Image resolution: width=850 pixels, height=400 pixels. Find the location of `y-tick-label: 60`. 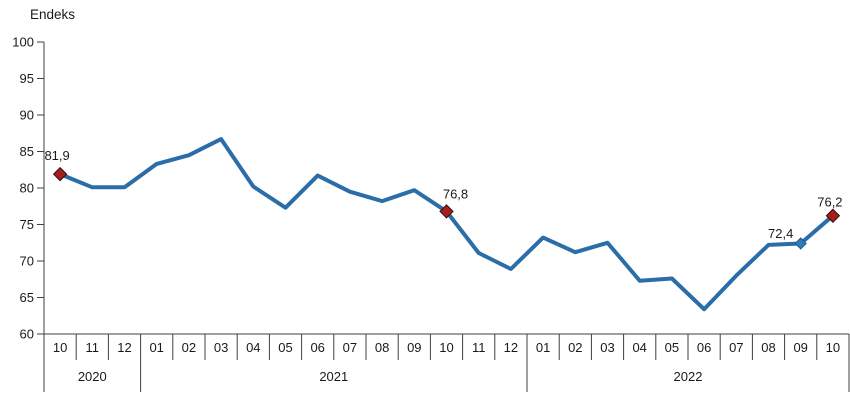

y-tick-label: 60 is located at coordinates (27, 334).